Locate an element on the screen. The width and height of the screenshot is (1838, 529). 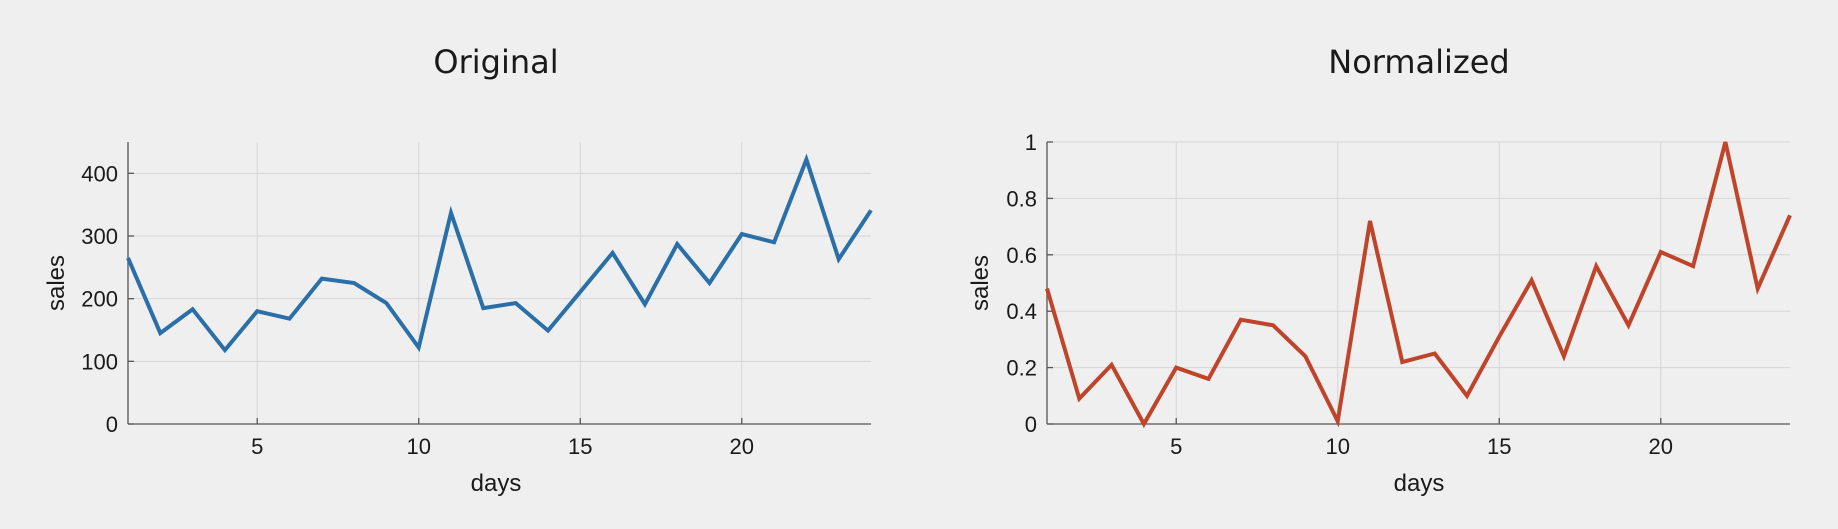
y-tick-label: 0.6 is located at coordinates (1021, 255).